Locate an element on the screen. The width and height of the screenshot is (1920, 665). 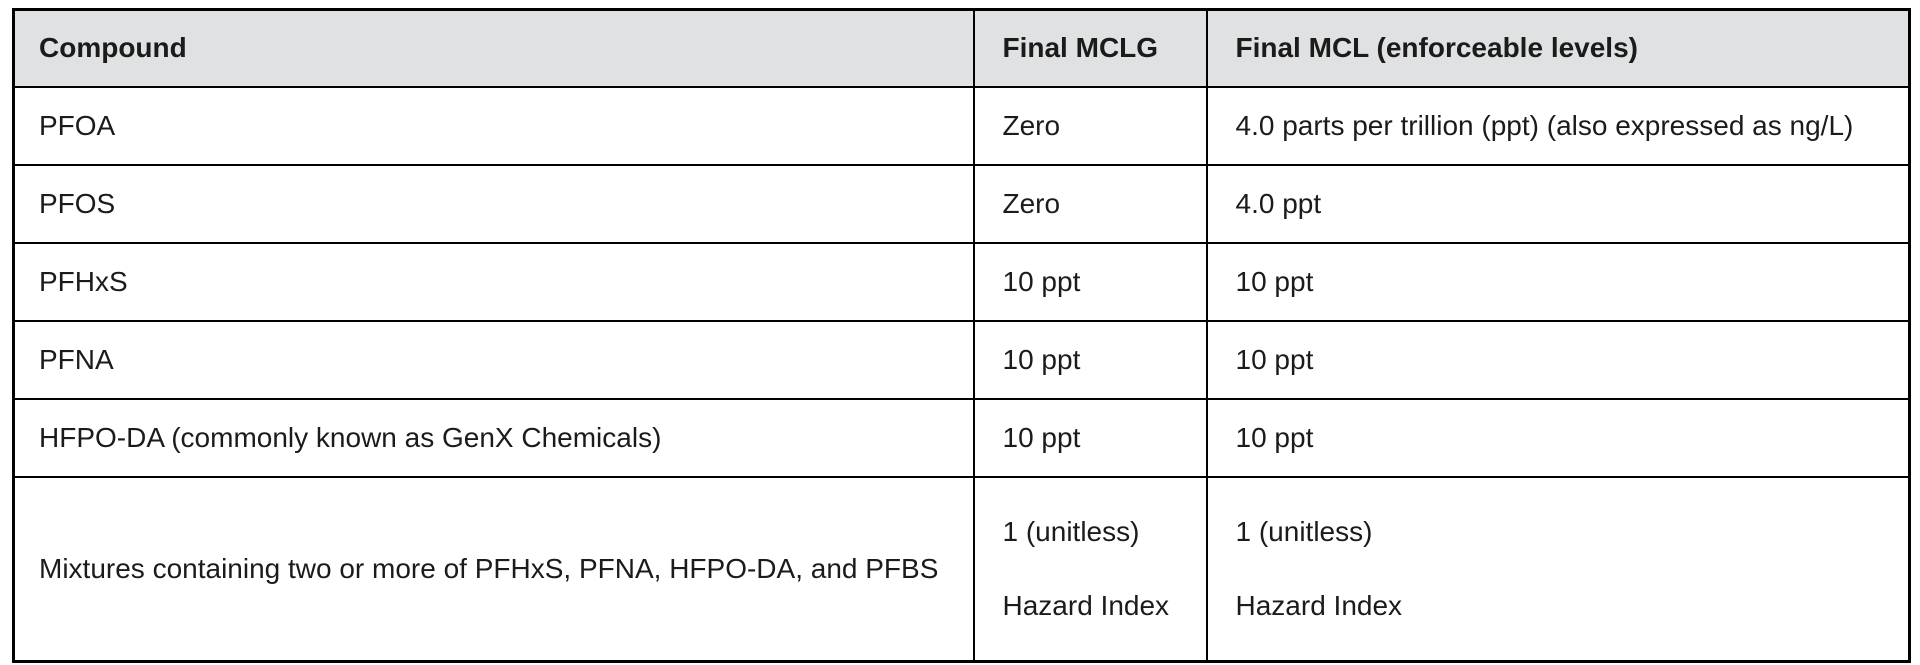
table-row-pfna: PFNA 10 ppt 10 ppt is located at coordinates (961, 359).